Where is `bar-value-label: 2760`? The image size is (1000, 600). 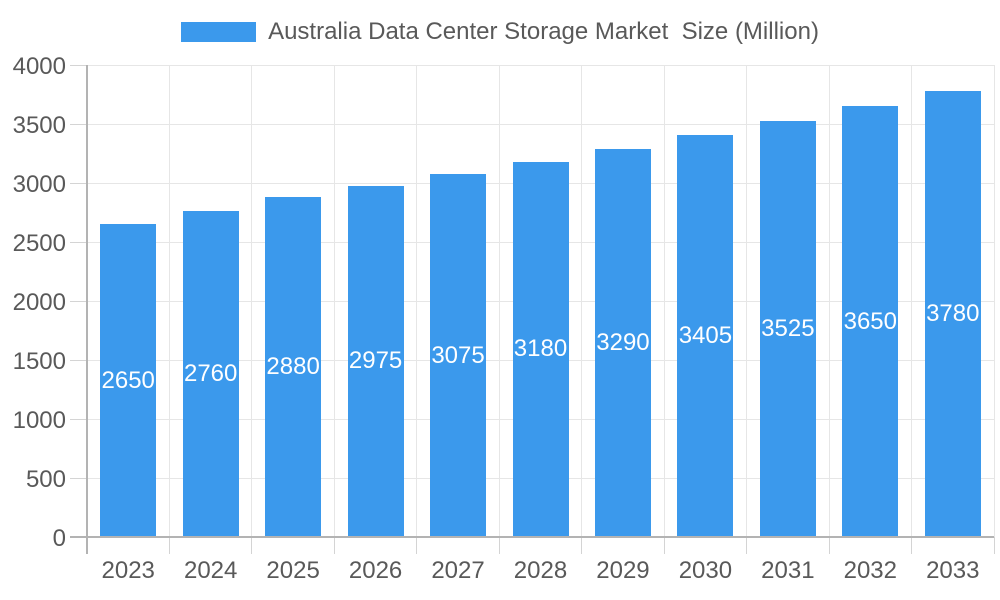 bar-value-label: 2760 is located at coordinates (210, 374).